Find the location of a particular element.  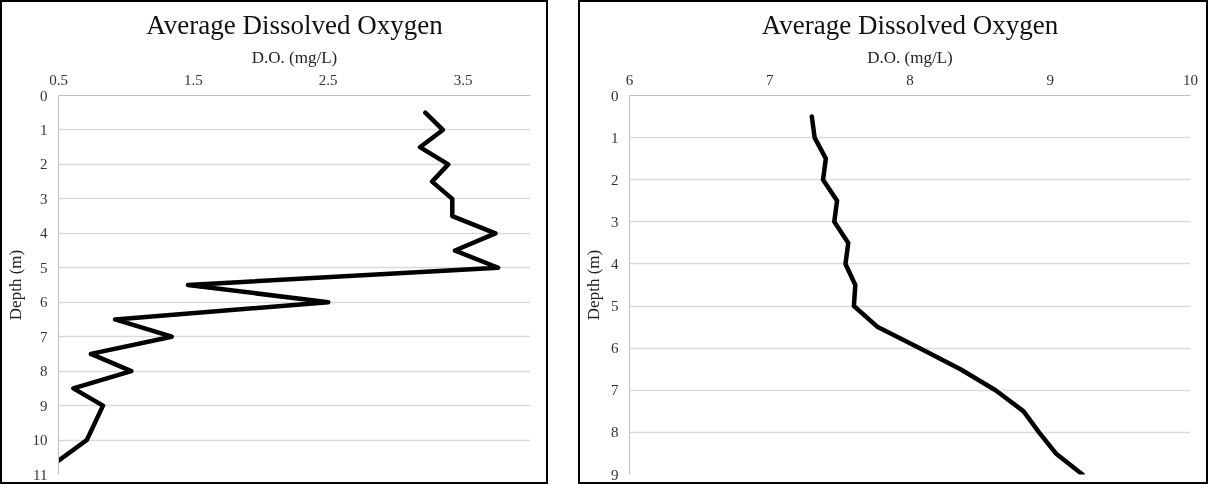

x-tick-label: 6 is located at coordinates (629, 79).